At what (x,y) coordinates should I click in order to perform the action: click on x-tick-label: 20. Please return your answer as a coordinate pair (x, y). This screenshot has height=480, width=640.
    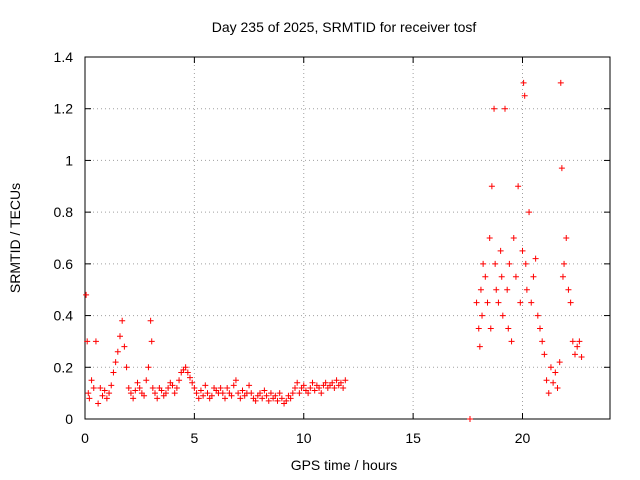
    Looking at the image, I should click on (523, 438).